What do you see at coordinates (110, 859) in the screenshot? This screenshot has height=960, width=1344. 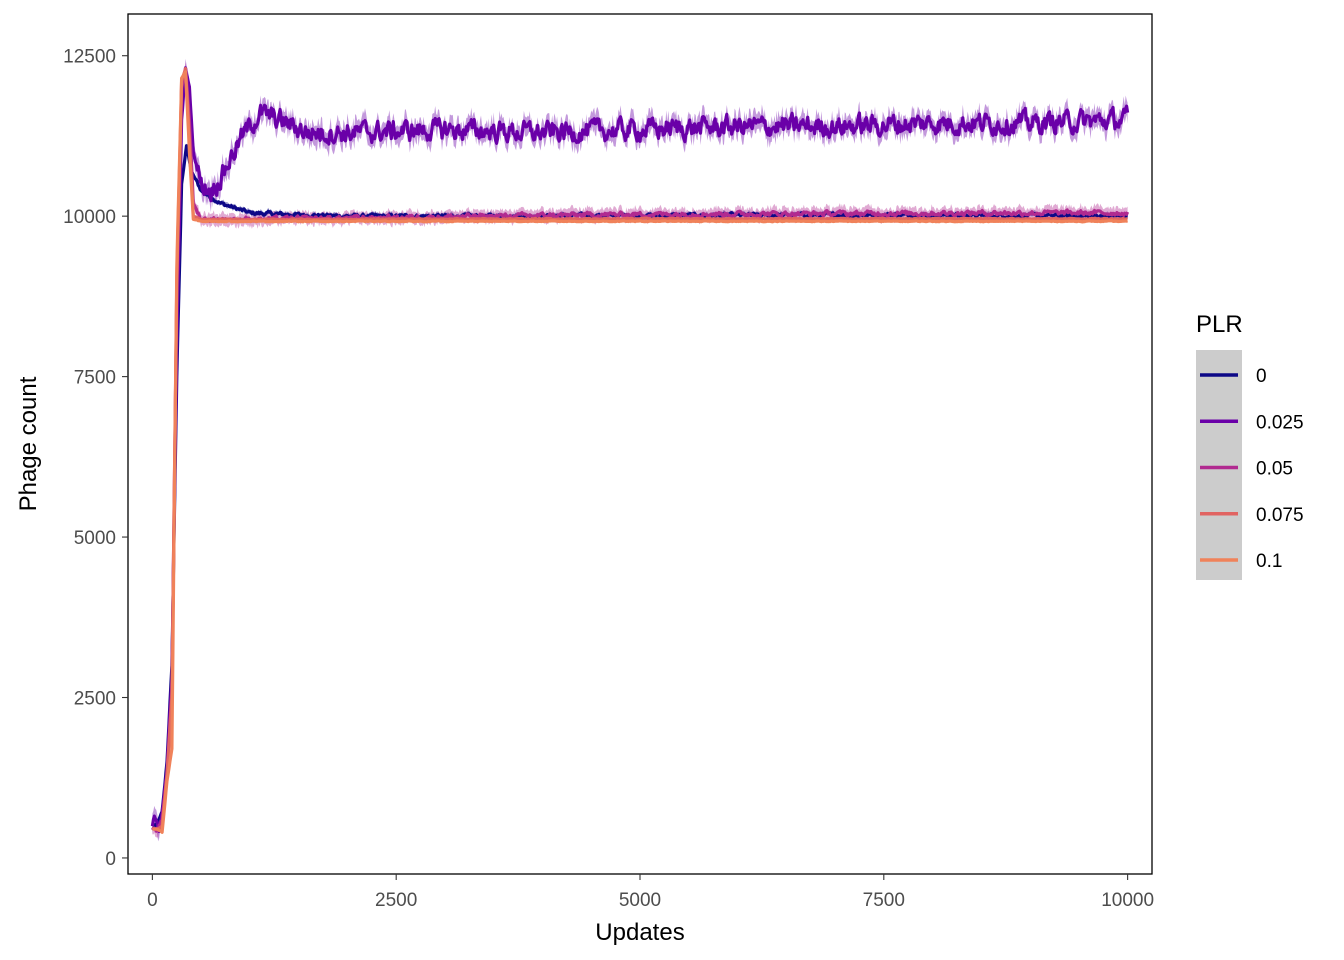 I see `y-tick-label: 0` at bounding box center [110, 859].